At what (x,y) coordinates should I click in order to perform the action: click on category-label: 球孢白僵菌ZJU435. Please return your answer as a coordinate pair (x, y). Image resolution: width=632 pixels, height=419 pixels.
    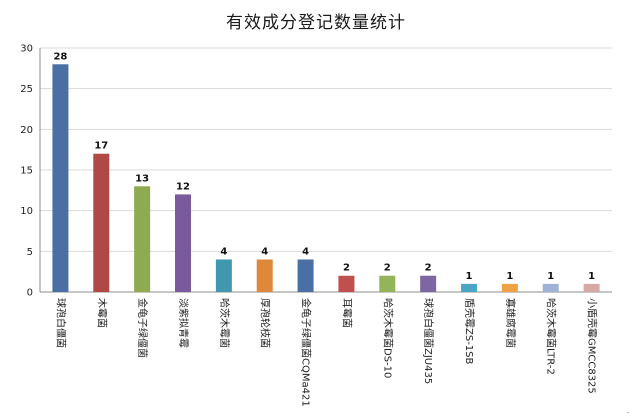
    Looking at the image, I should click on (428, 341).